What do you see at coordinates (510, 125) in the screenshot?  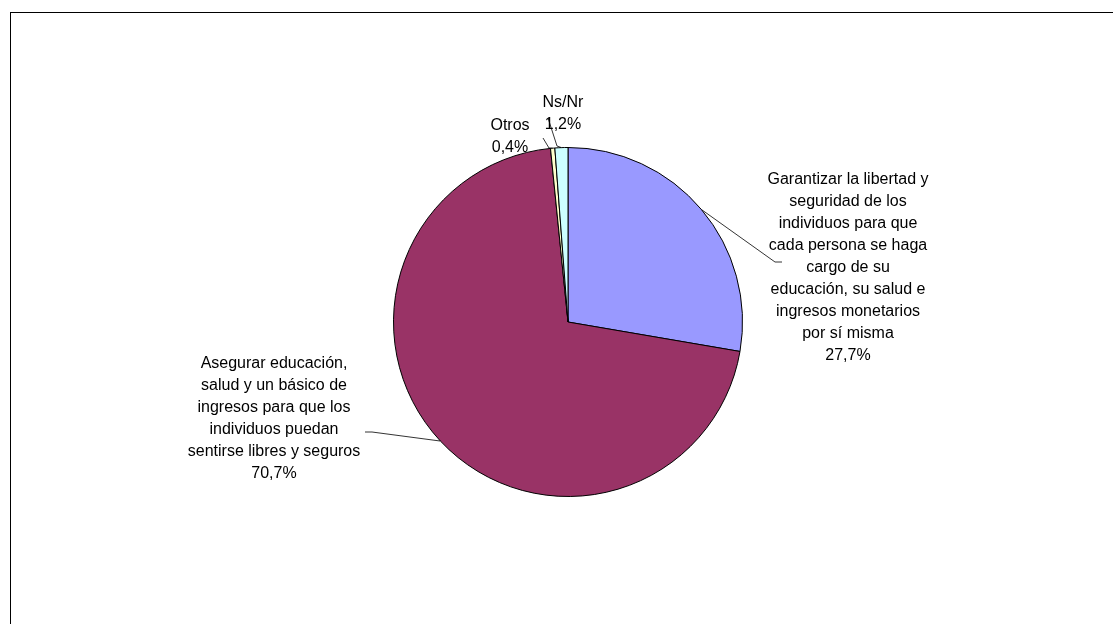 I see `slice-label: Otros` at bounding box center [510, 125].